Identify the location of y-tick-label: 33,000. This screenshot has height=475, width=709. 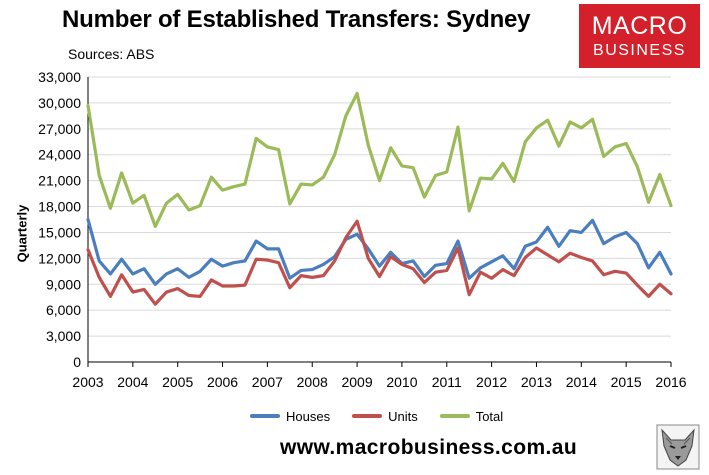
(59, 77).